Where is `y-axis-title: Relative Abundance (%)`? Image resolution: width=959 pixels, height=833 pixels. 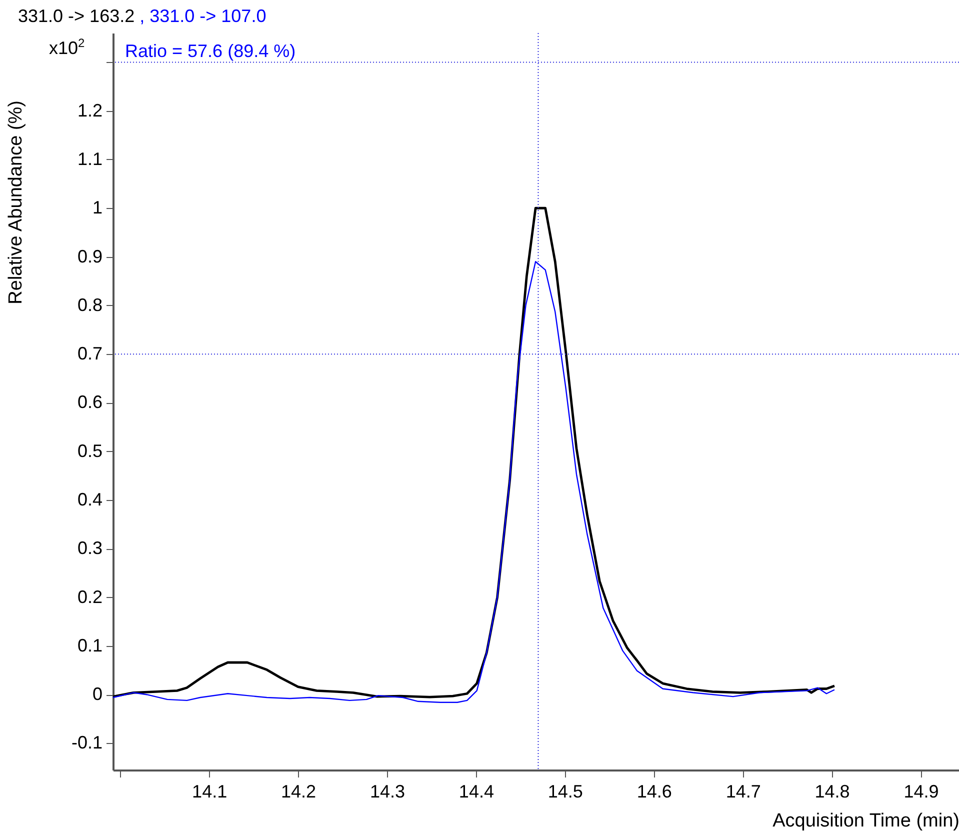
y-axis-title: Relative Abundance (%) is located at coordinates (16, 202).